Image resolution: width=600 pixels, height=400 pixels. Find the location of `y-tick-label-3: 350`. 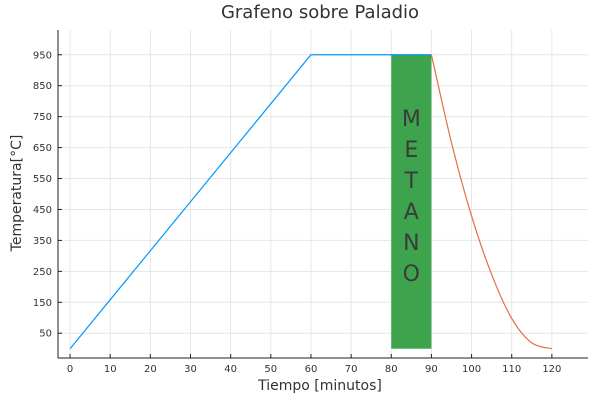

y-tick-label-3: 350 is located at coordinates (42, 241).